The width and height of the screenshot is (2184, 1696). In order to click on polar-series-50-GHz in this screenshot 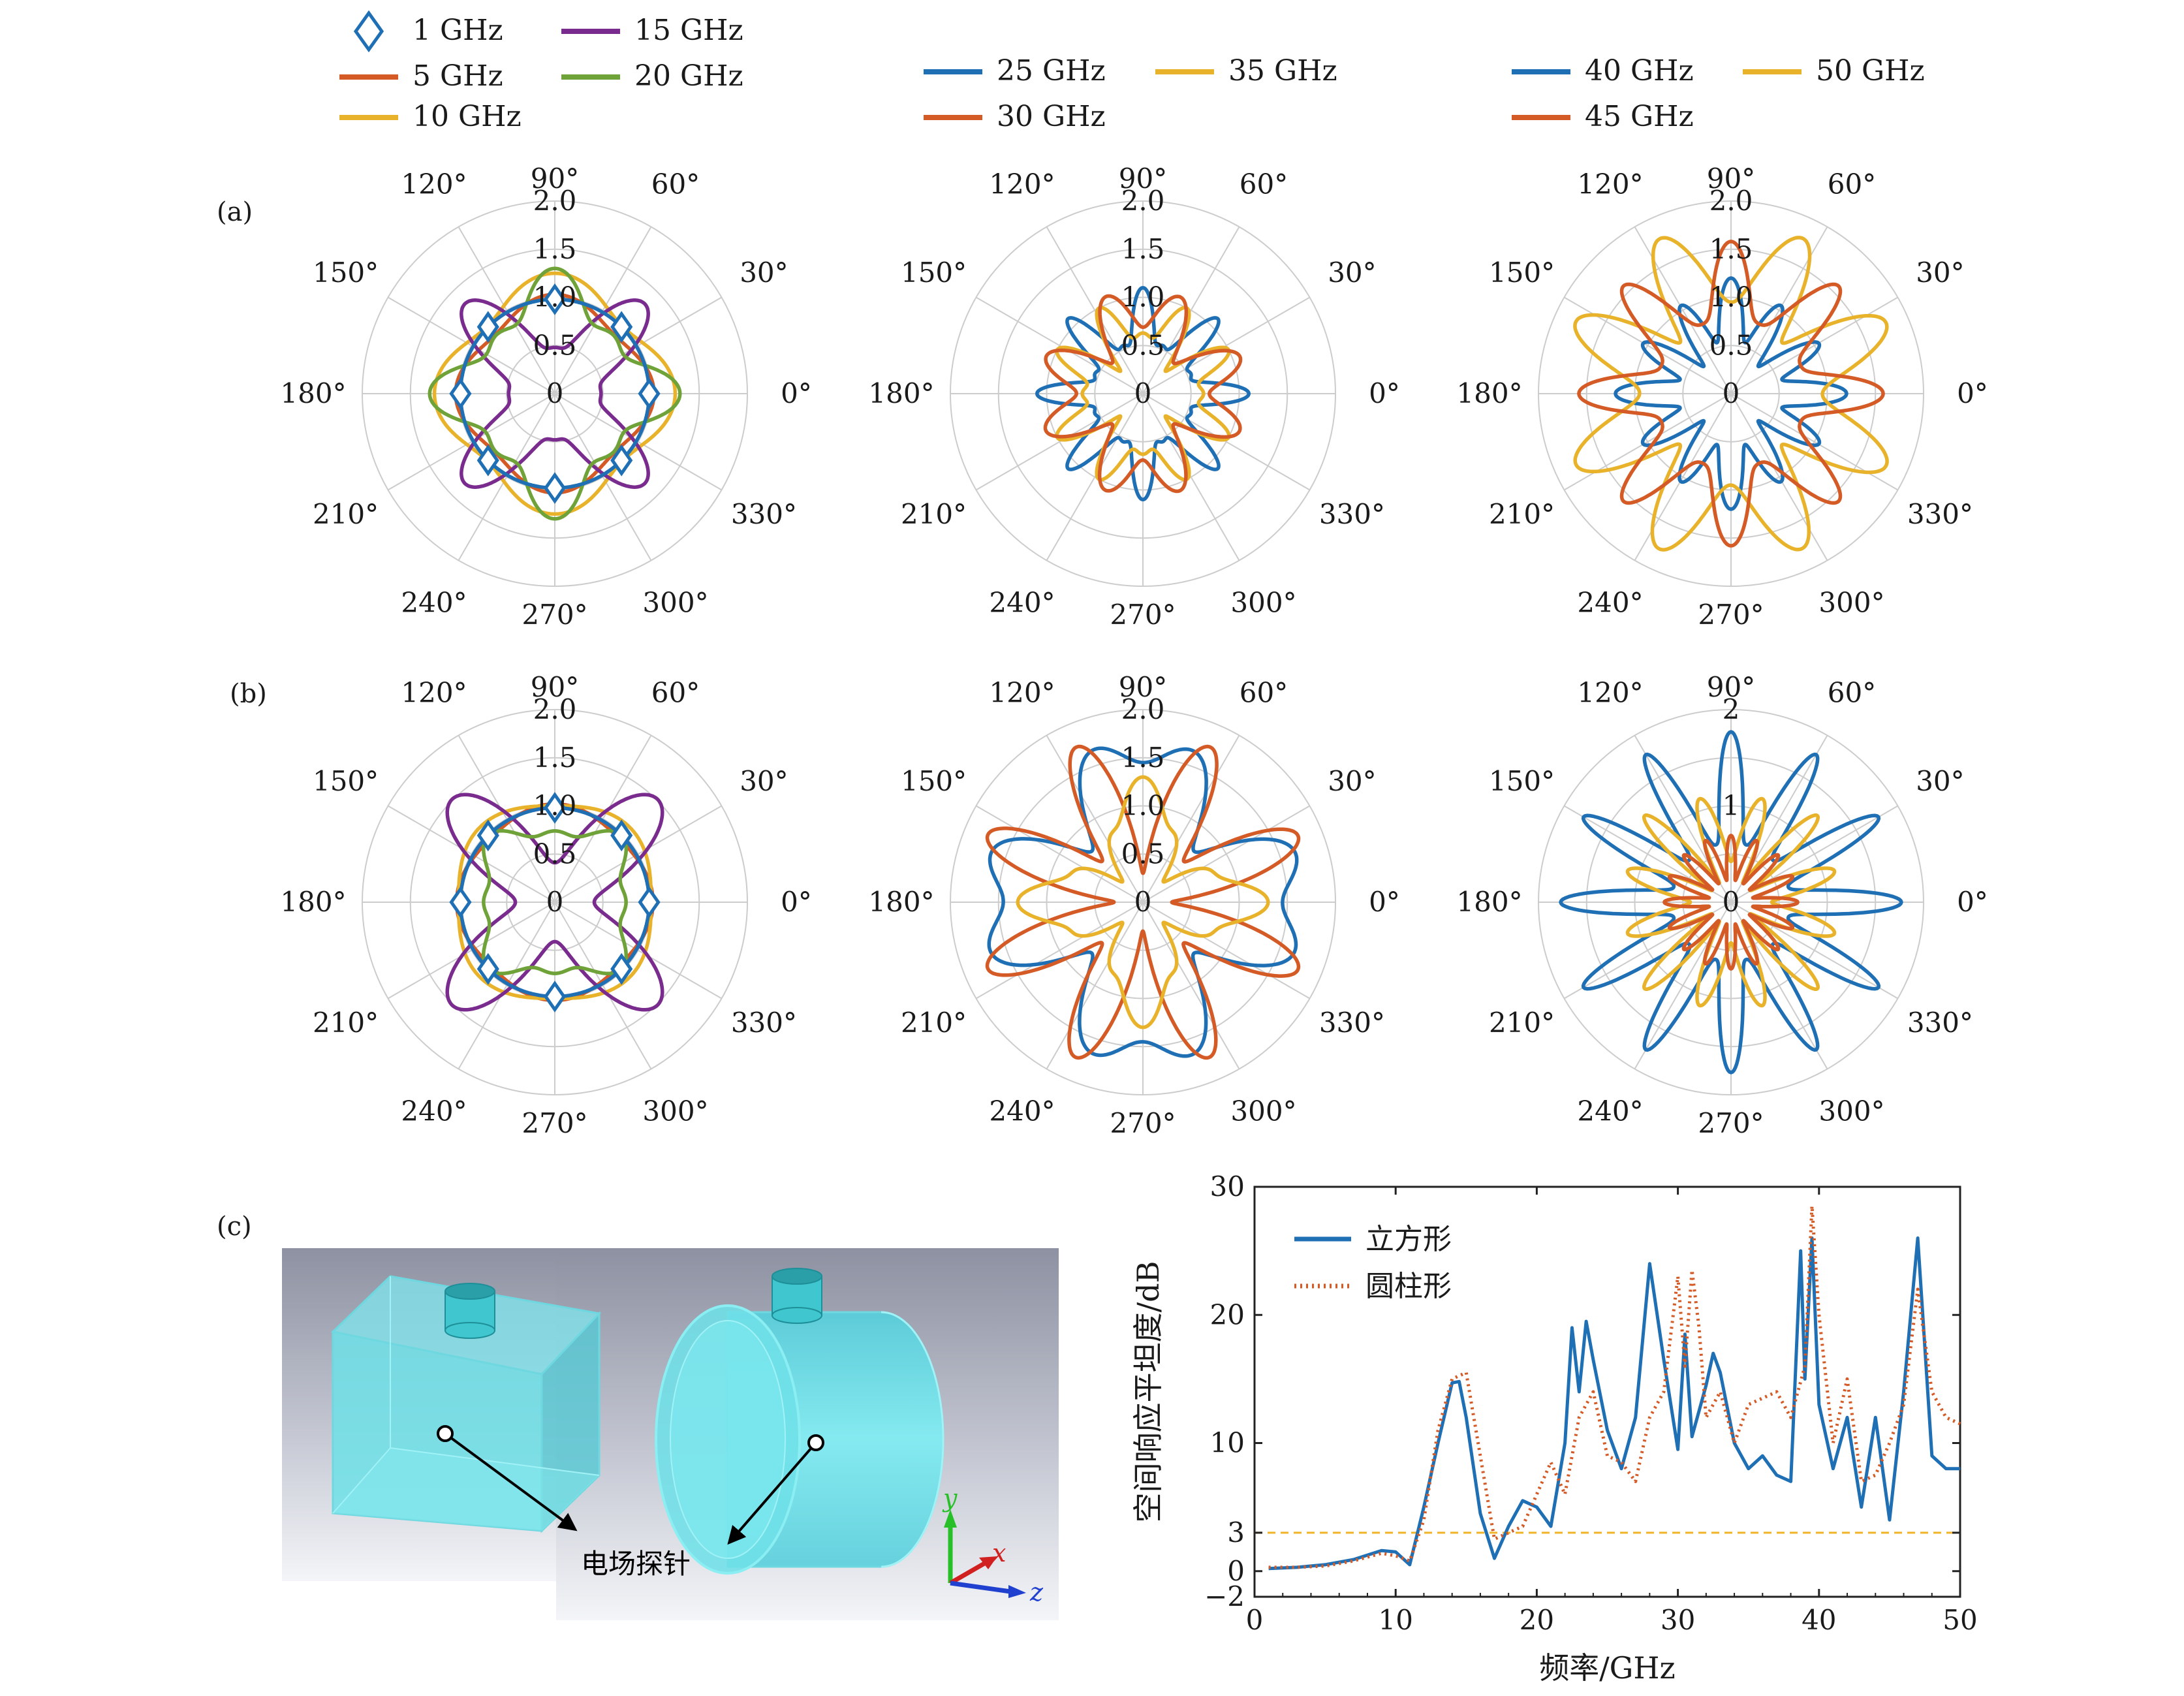, I will do `click(1731, 394)`.